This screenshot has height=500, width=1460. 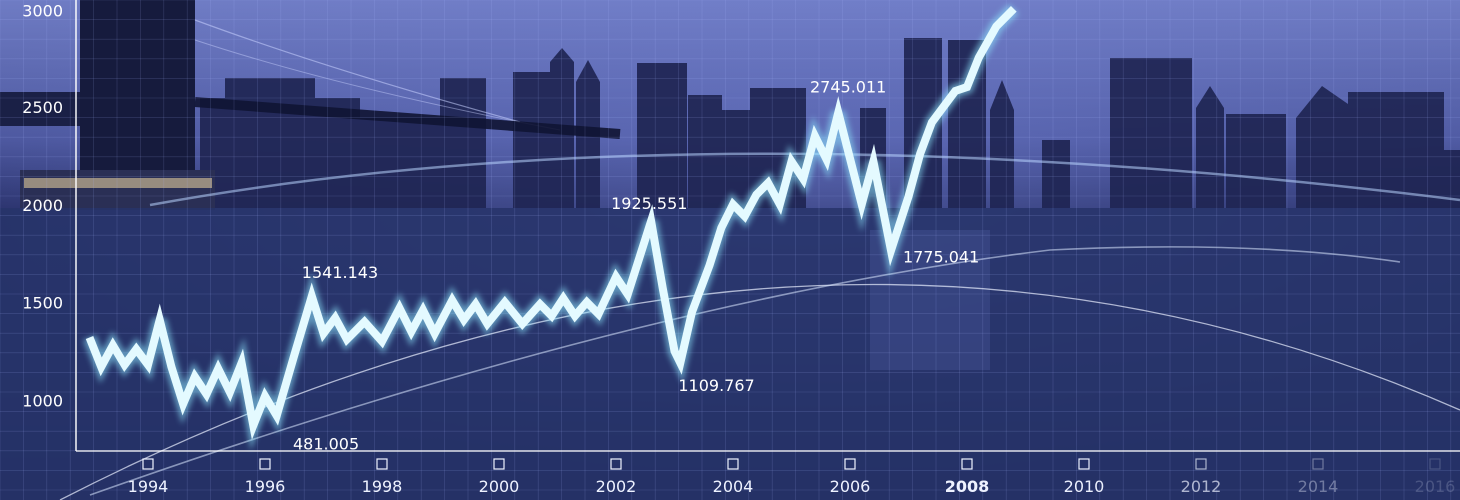 I want to click on x-tick-label: 2014, so click(x=1318, y=486).